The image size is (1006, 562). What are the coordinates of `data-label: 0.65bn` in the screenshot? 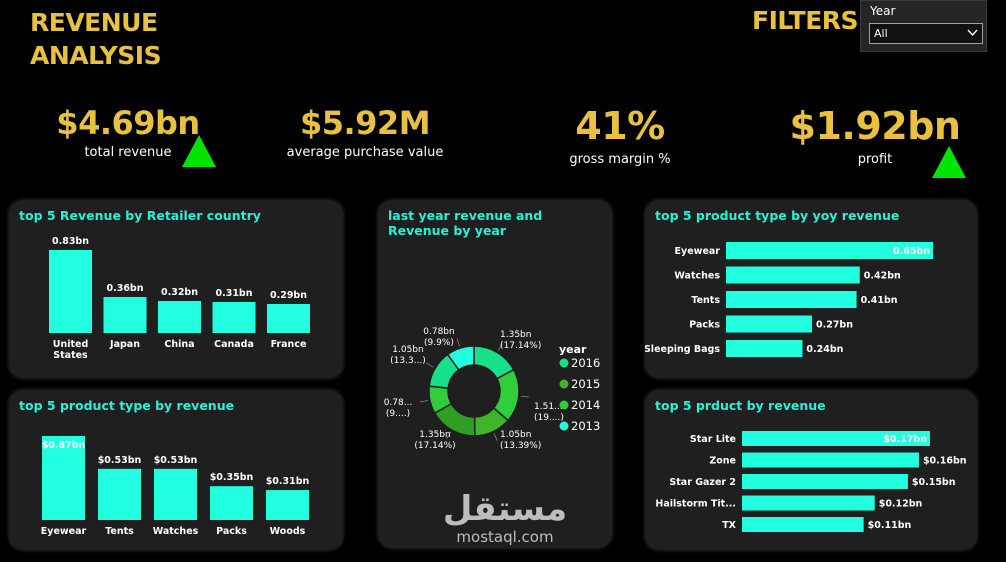 It's located at (911, 251).